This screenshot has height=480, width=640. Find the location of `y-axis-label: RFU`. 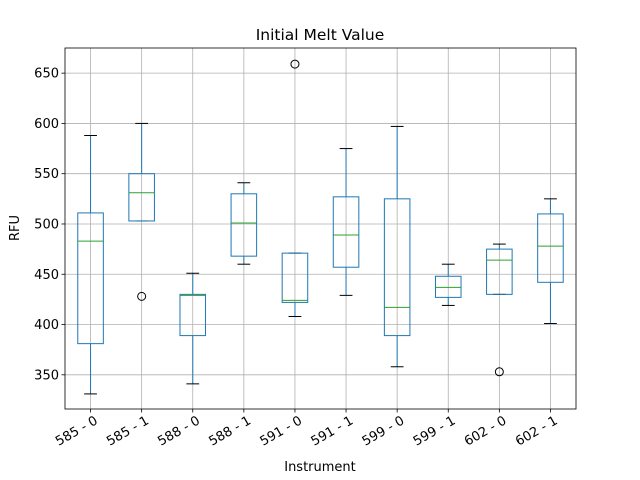

y-axis-label: RFU is located at coordinates (15, 228).